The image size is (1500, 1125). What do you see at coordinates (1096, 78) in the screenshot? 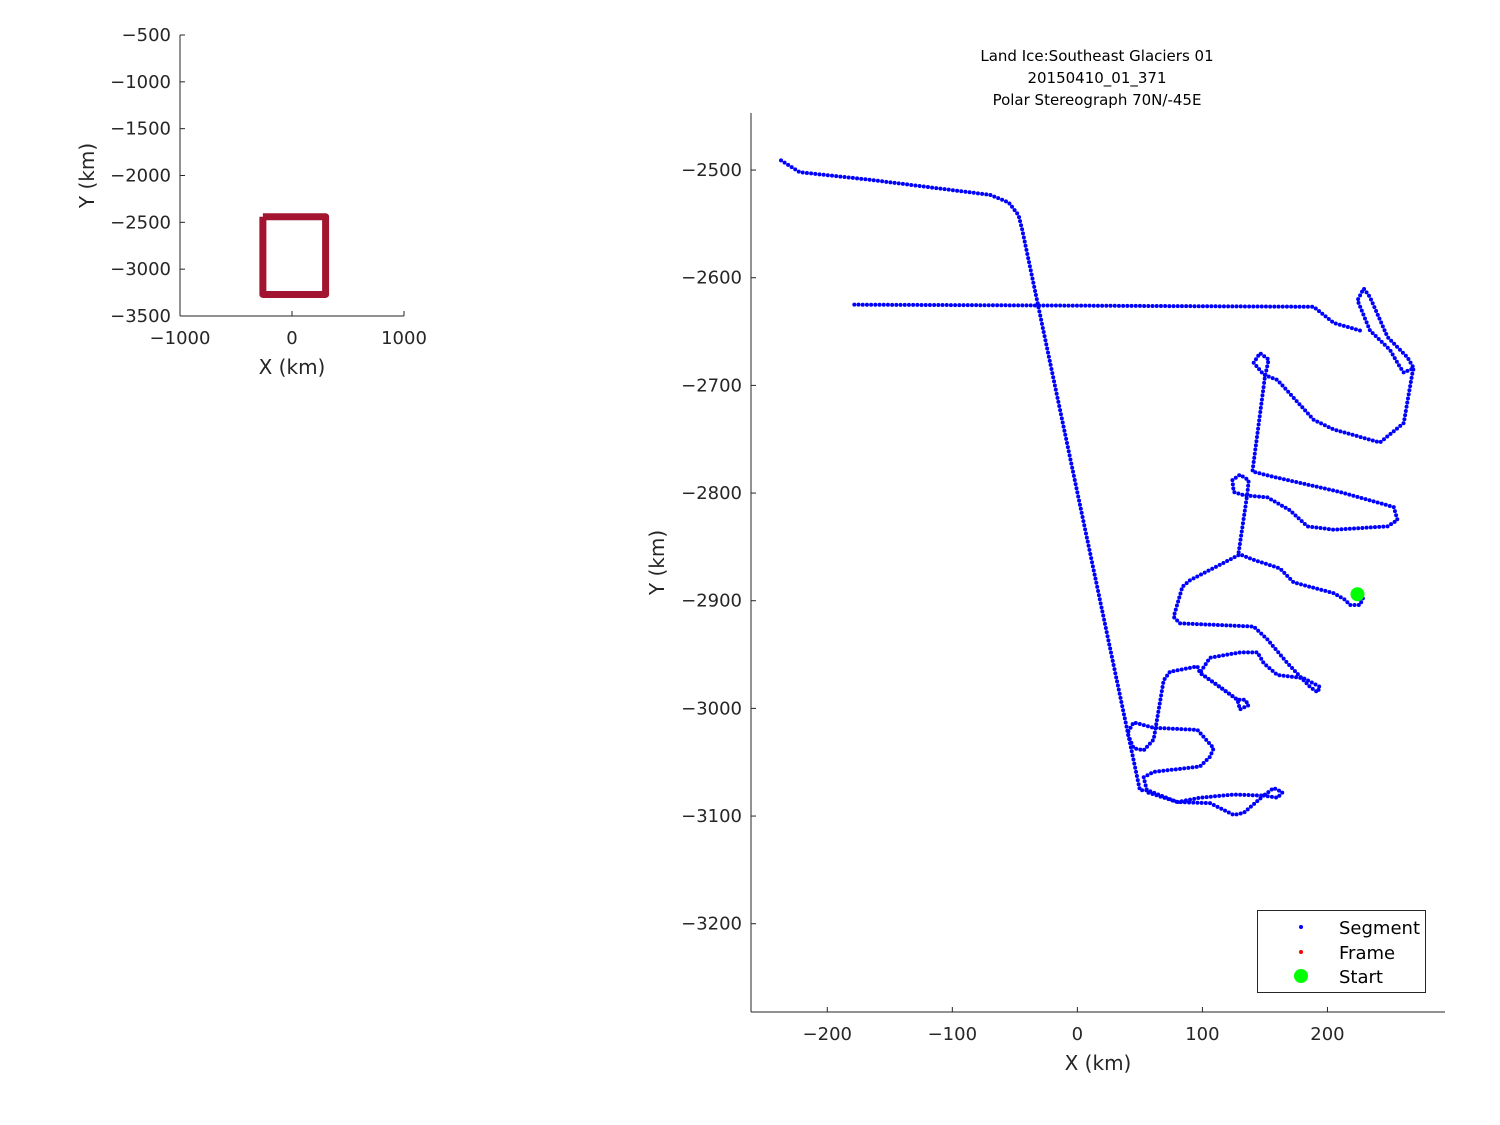
I see `title-line-2: 20150410_01_371` at bounding box center [1096, 78].